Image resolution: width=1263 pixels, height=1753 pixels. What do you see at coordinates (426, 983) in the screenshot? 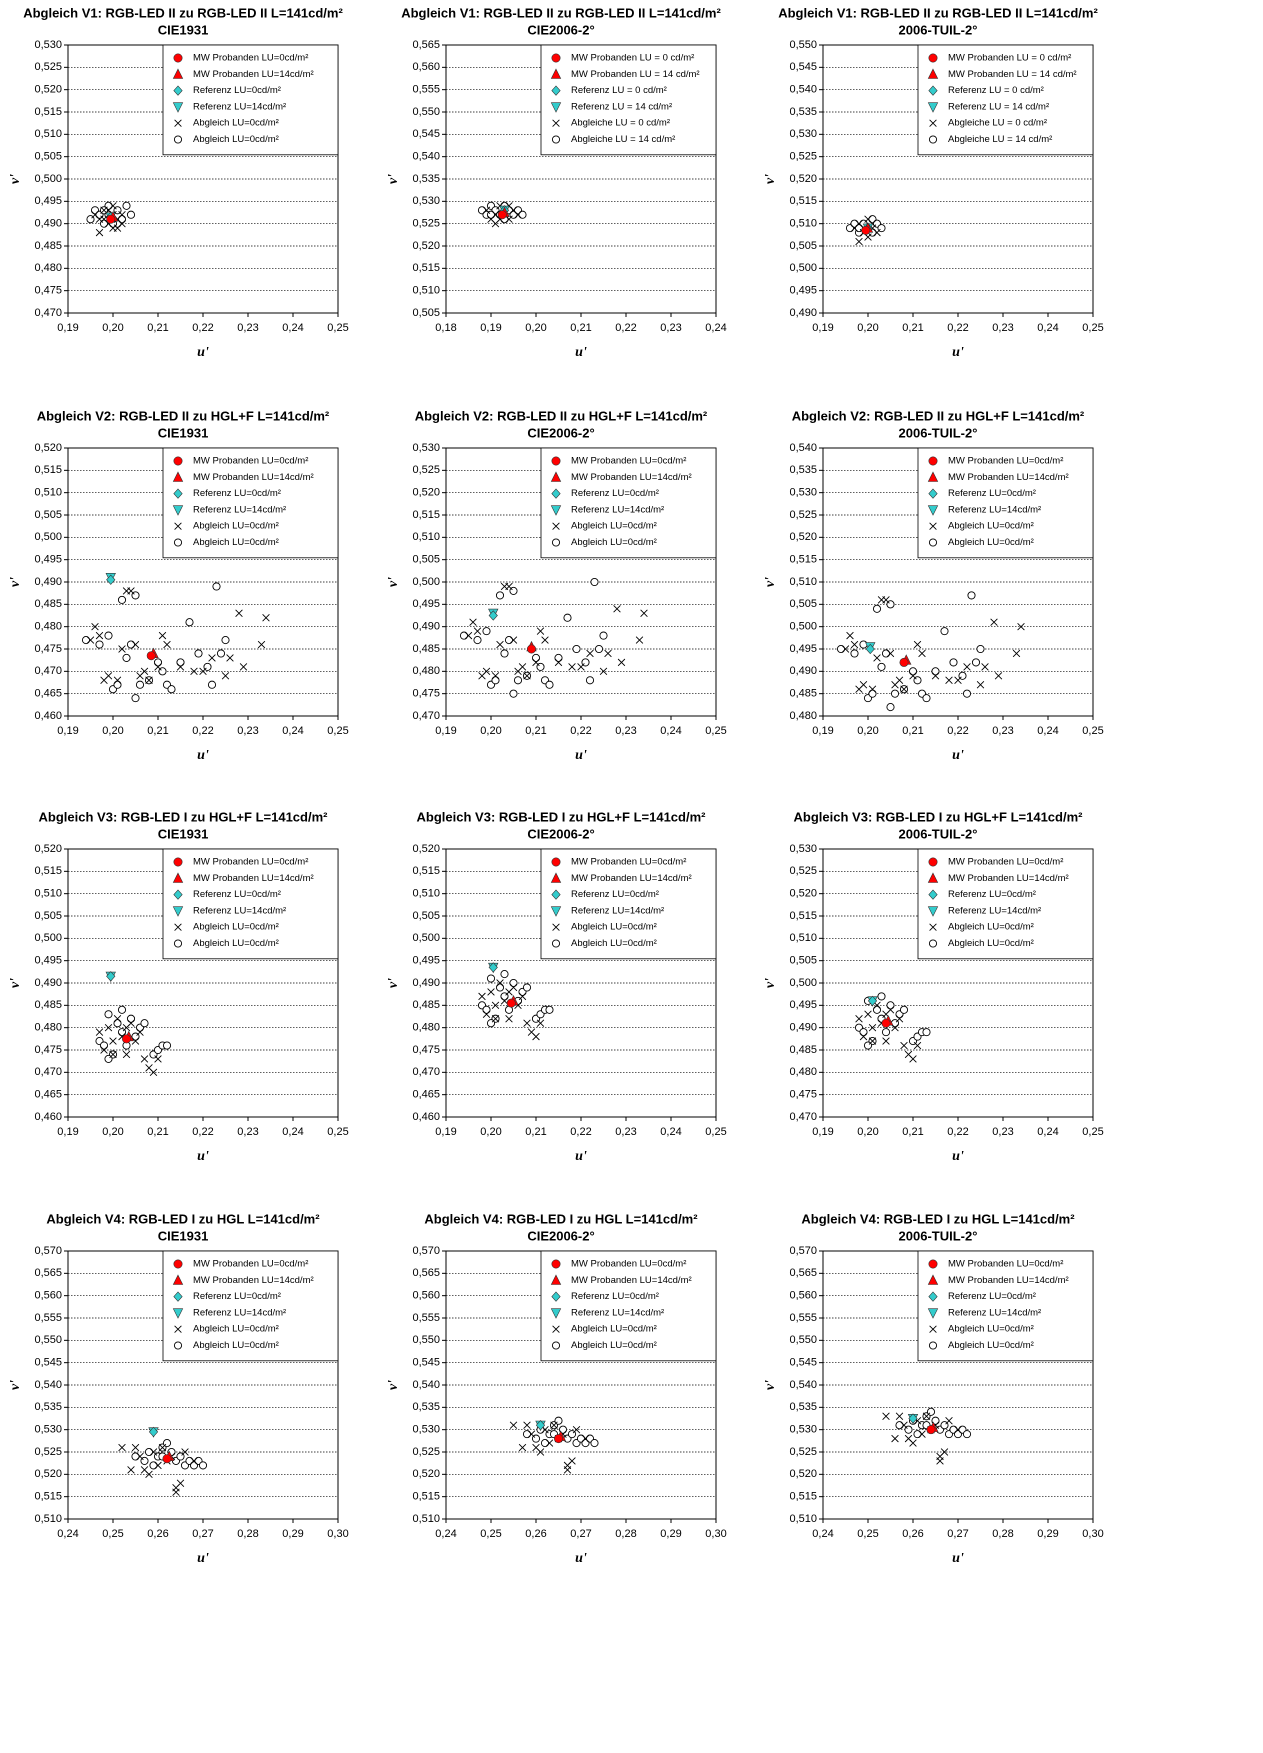
I see `y-tick-label: 0,490` at bounding box center [426, 983].